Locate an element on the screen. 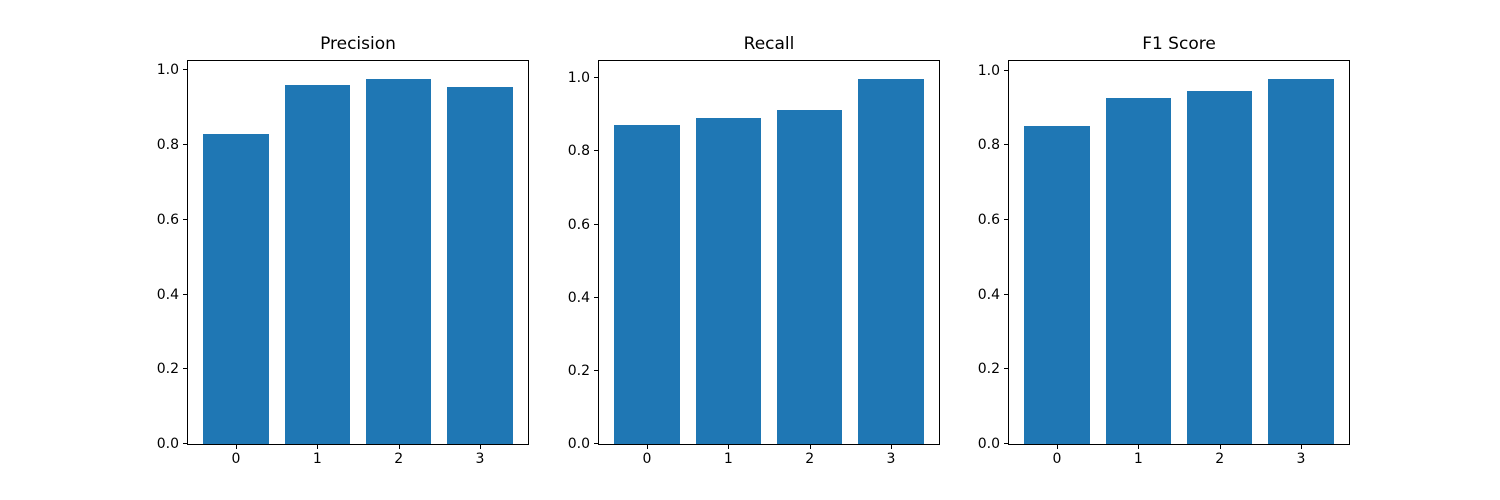 This screenshot has width=1500, height=500. precision-chart-title: Precision is located at coordinates (358, 44).